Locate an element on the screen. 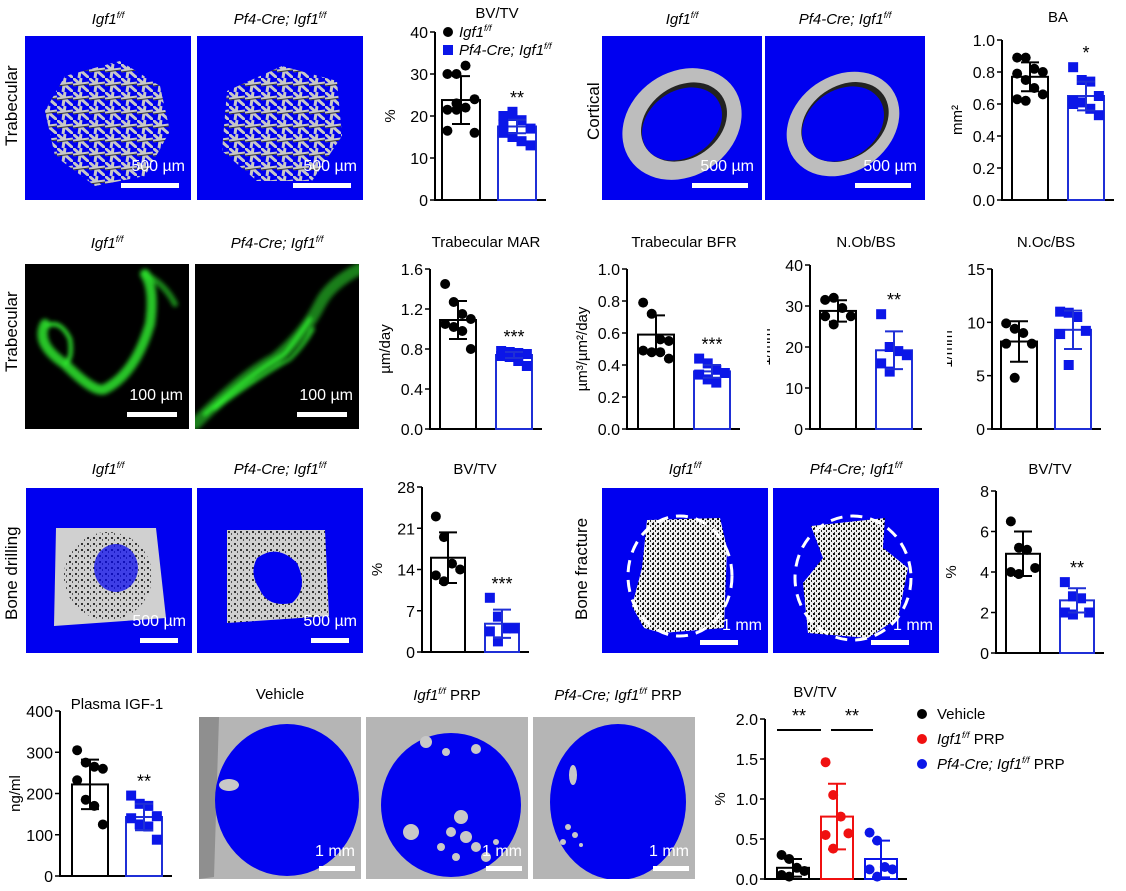  image-title-igf-prp: Igf1f/f PRP is located at coordinates (447, 695).